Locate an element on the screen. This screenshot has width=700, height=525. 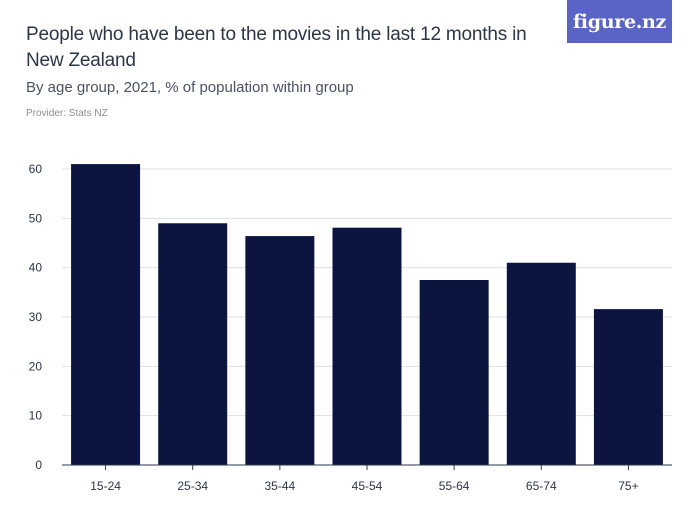
bar-75+ is located at coordinates (628, 387).